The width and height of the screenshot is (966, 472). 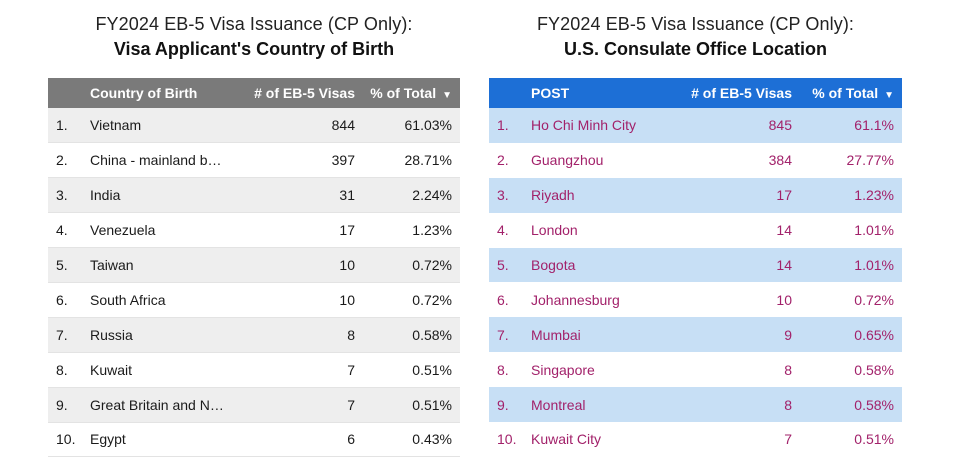 What do you see at coordinates (254, 439) in the screenshot?
I see `table-row: 10. Egypt 6 0.43%` at bounding box center [254, 439].